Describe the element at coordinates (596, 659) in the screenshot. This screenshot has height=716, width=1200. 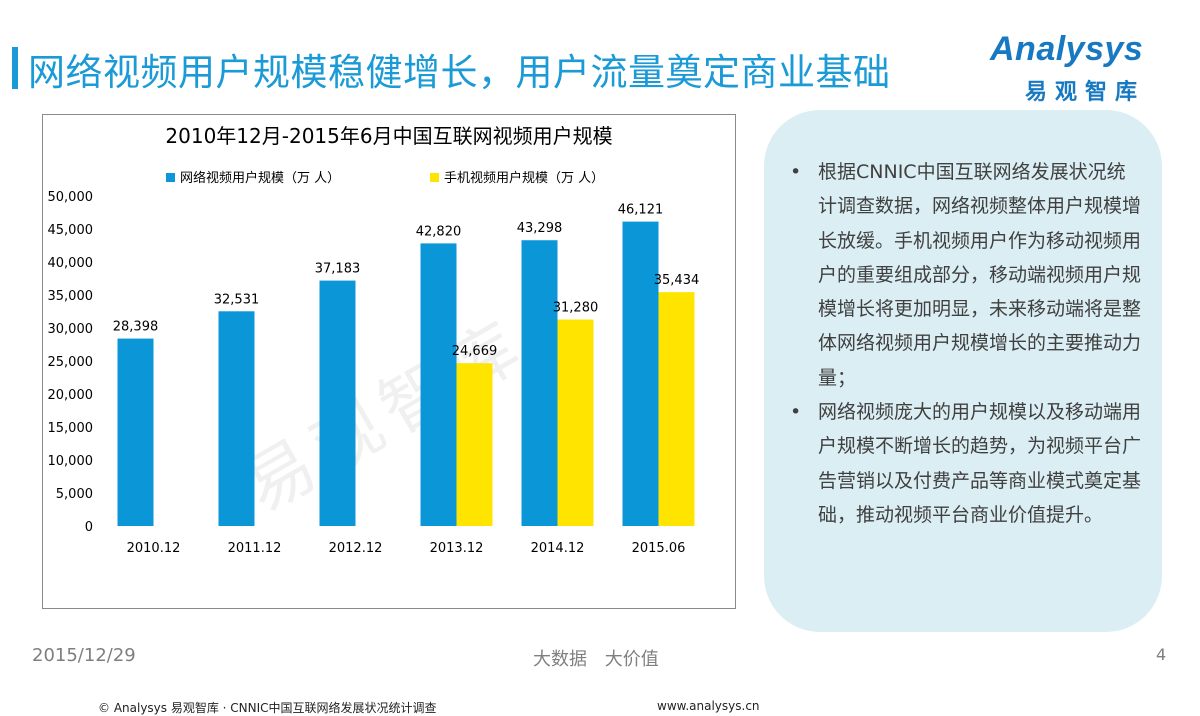
I see `footer-tagline: 大数据 大价值` at that location.